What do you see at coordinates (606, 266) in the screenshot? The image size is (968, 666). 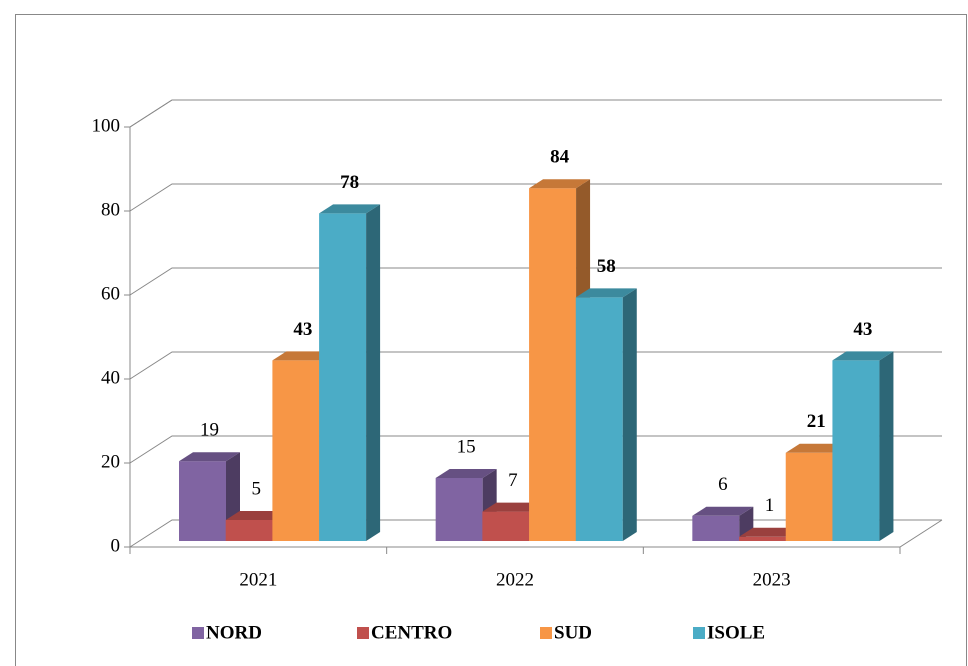 I see `data-label: 58` at bounding box center [606, 266].